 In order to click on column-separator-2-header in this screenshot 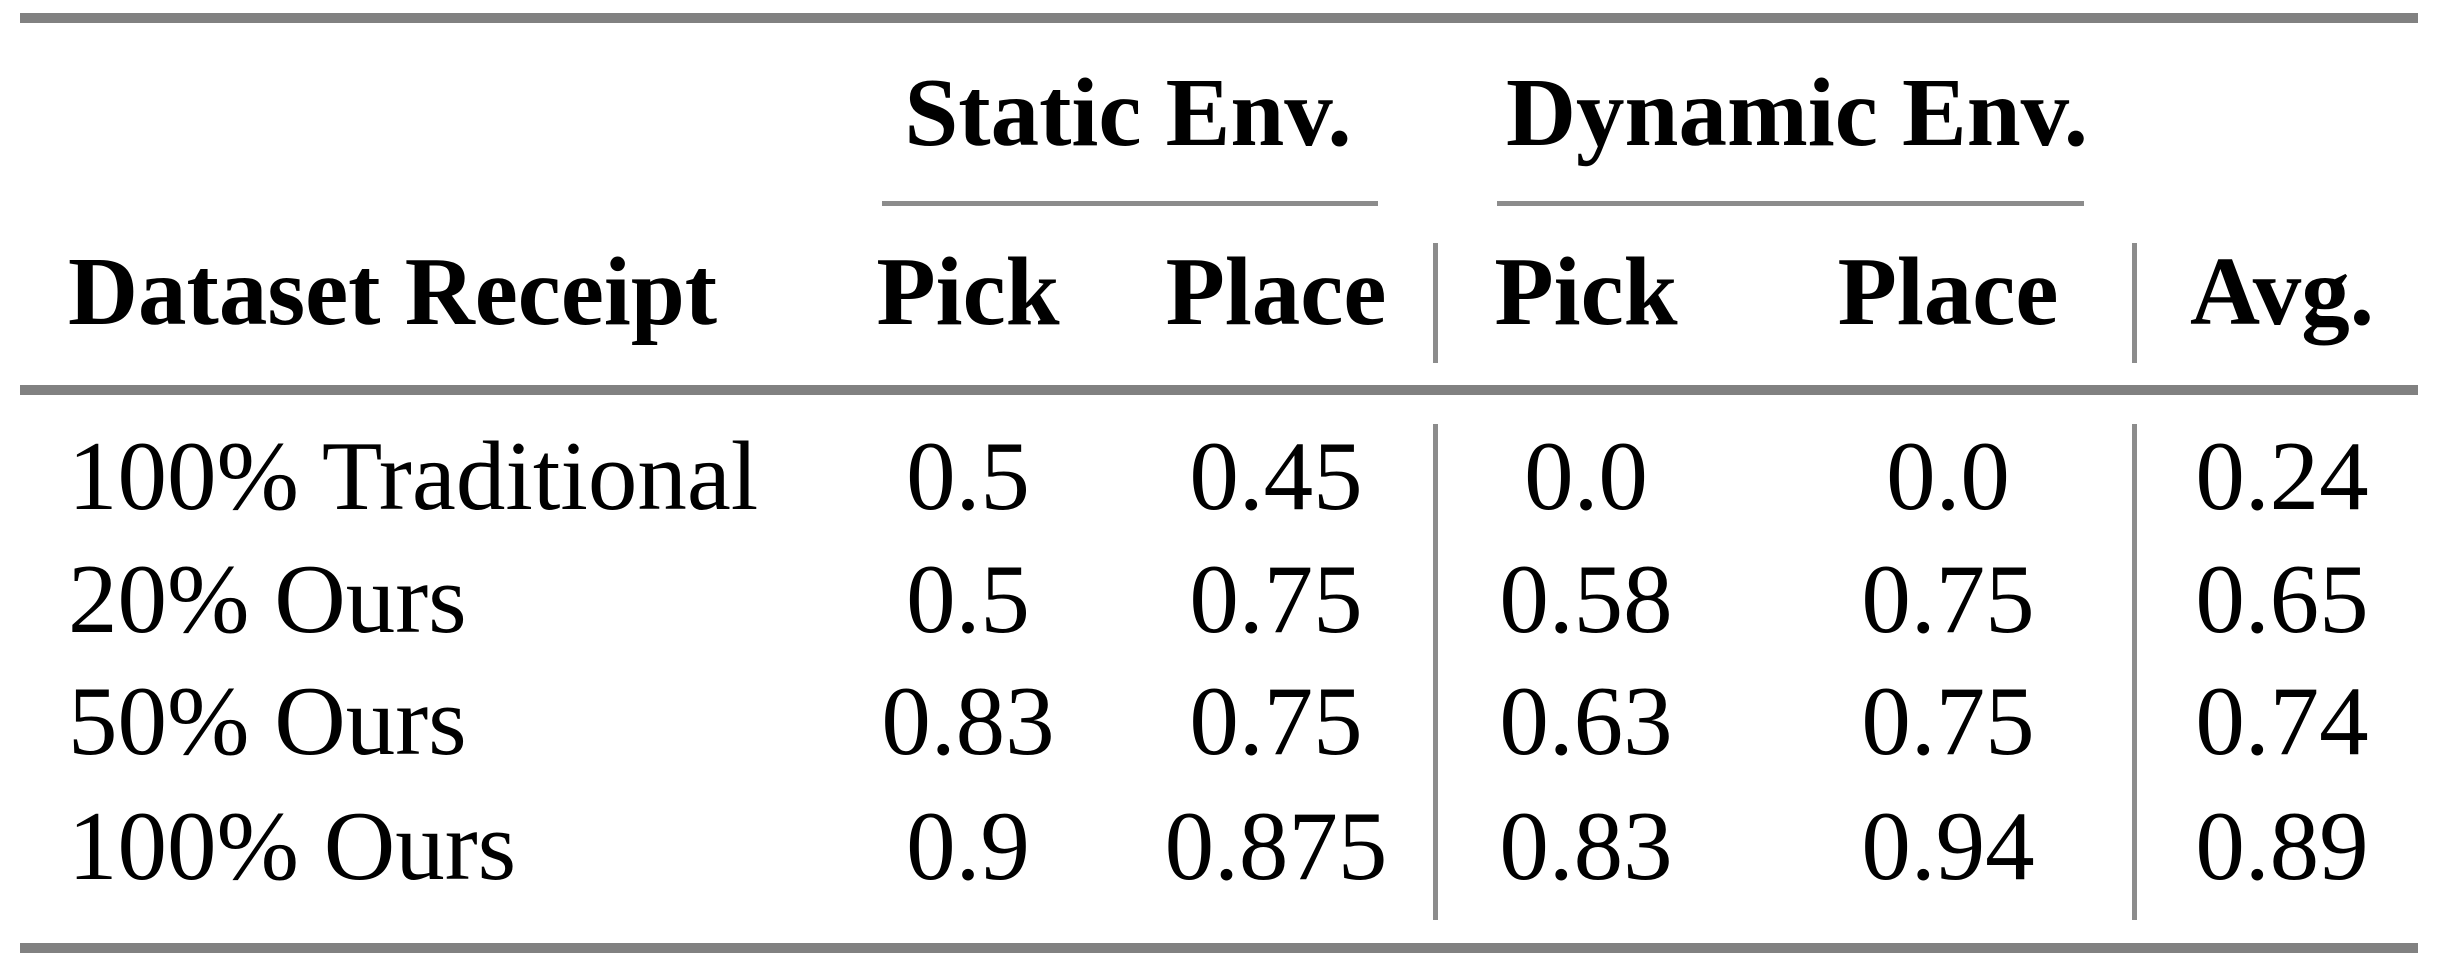, I will do `click(2134, 303)`.